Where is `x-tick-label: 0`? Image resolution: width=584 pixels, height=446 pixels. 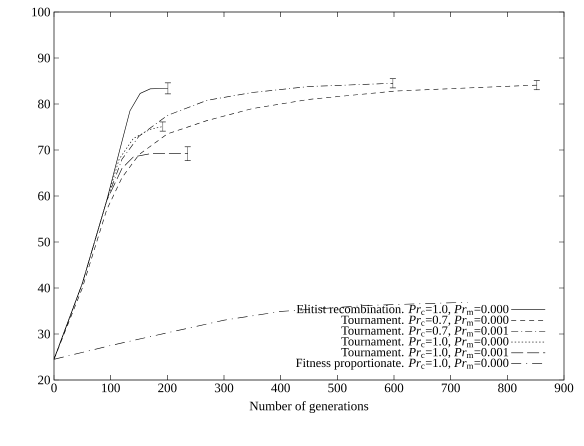 x-tick-label: 0 is located at coordinates (54, 388).